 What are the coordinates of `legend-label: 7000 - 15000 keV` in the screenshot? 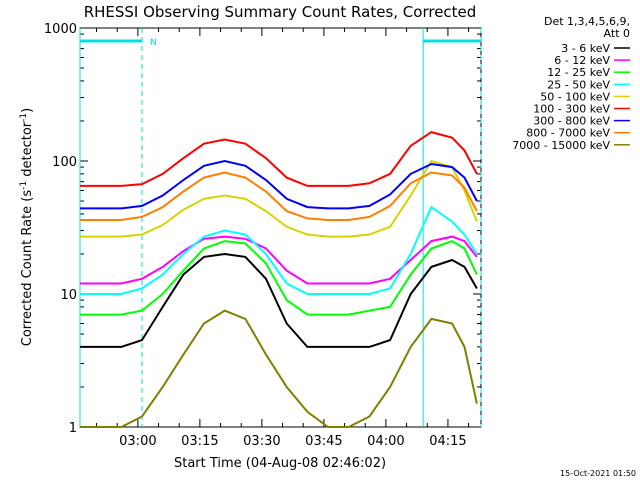 It's located at (561, 145).